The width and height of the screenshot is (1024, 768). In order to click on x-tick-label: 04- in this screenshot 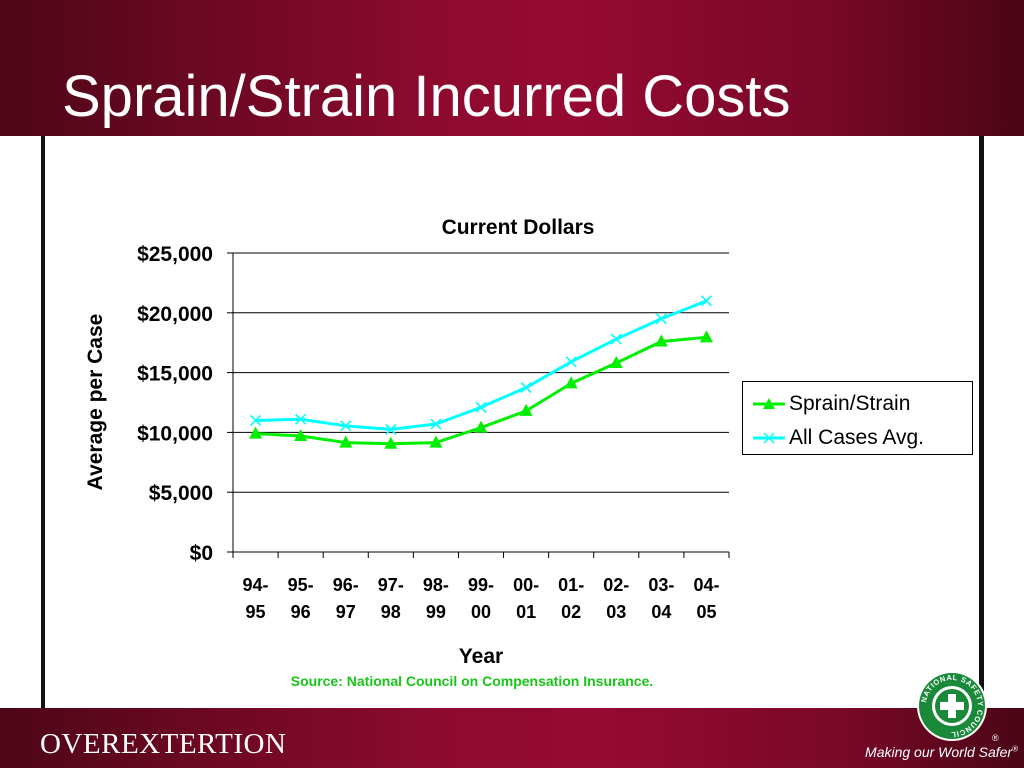, I will do `click(706, 585)`.